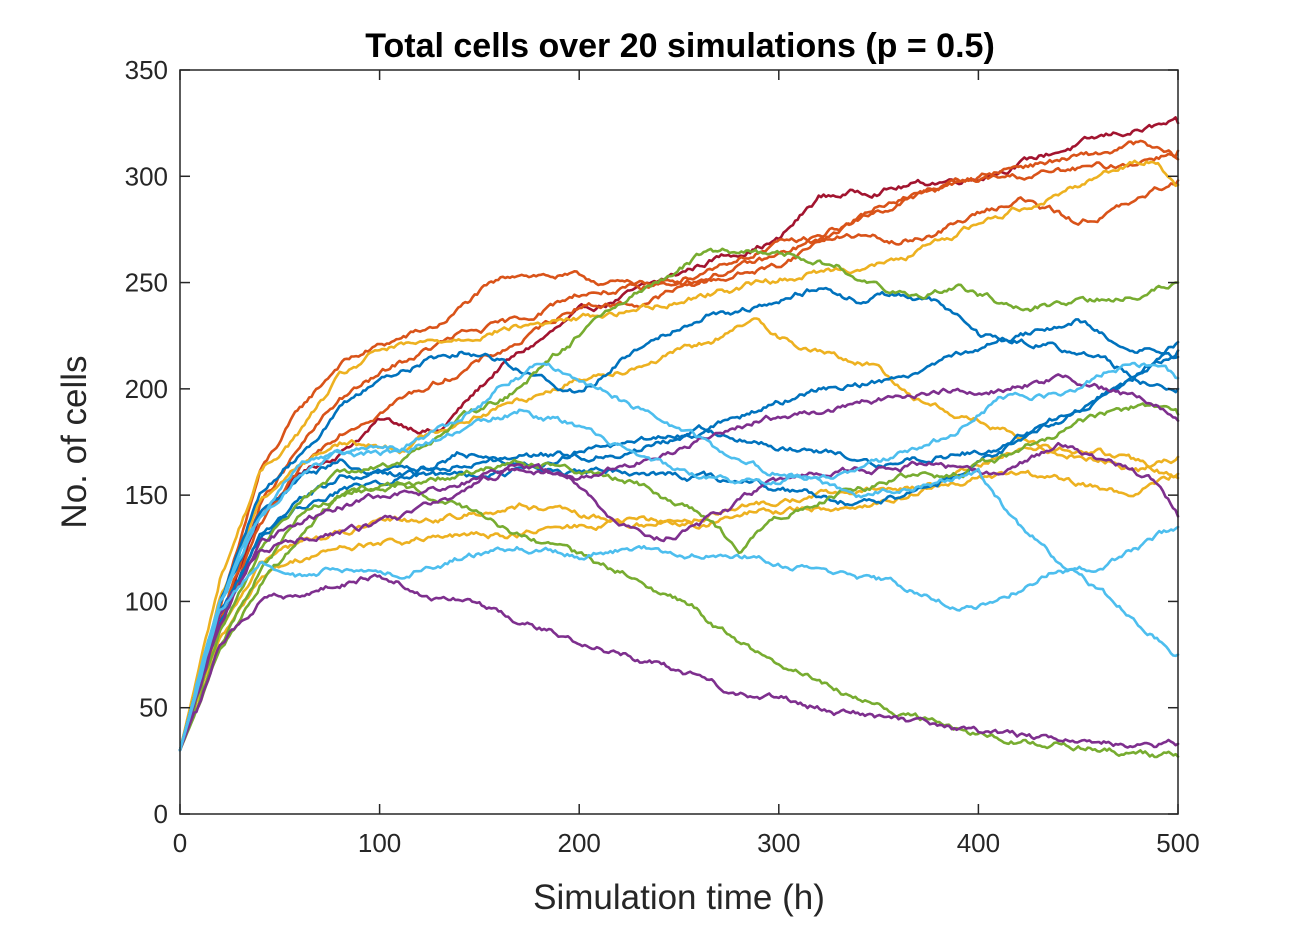 The image size is (1300, 929). Describe the element at coordinates (1177, 843) in the screenshot. I see `x-tick-label: 500` at that location.